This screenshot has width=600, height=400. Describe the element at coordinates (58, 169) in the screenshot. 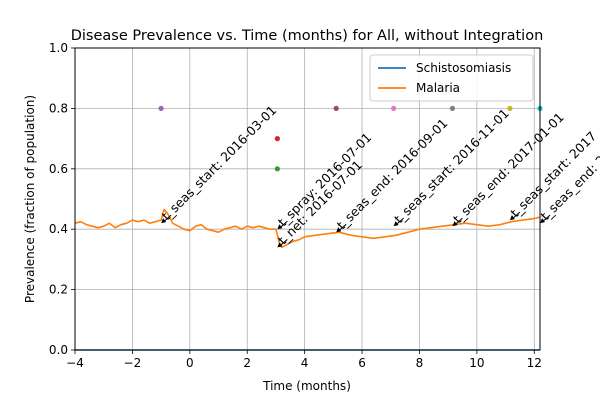

I see `y-tick-label: 0.6` at that location.